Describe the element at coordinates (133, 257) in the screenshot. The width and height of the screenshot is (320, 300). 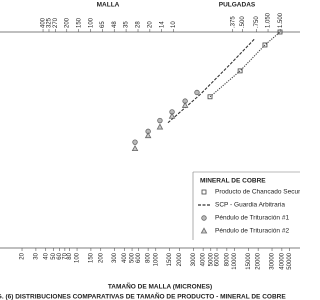
I see `x-tick-label: 500` at that location.